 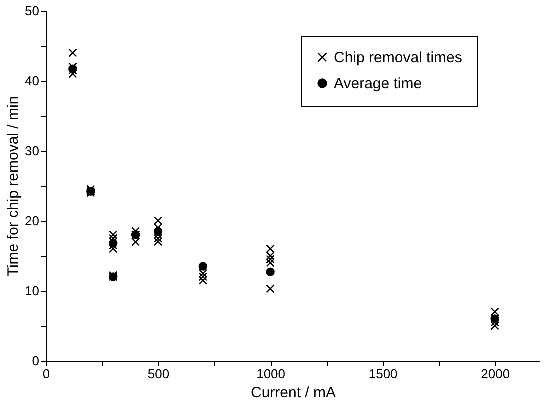 I want to click on x-tick-label: 1000, so click(x=271, y=374).